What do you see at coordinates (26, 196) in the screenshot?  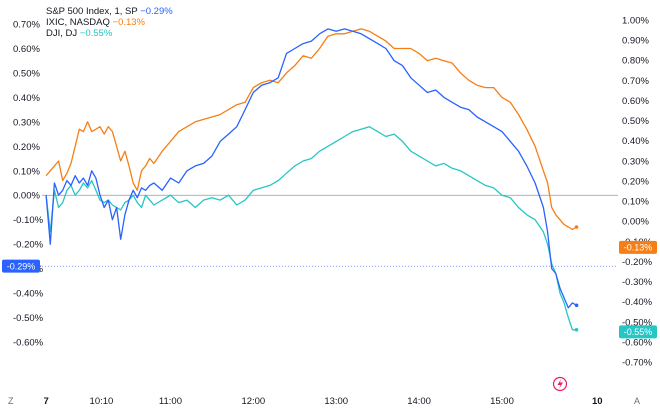 I see `left-axis-tick-label: 0.00%` at bounding box center [26, 196].